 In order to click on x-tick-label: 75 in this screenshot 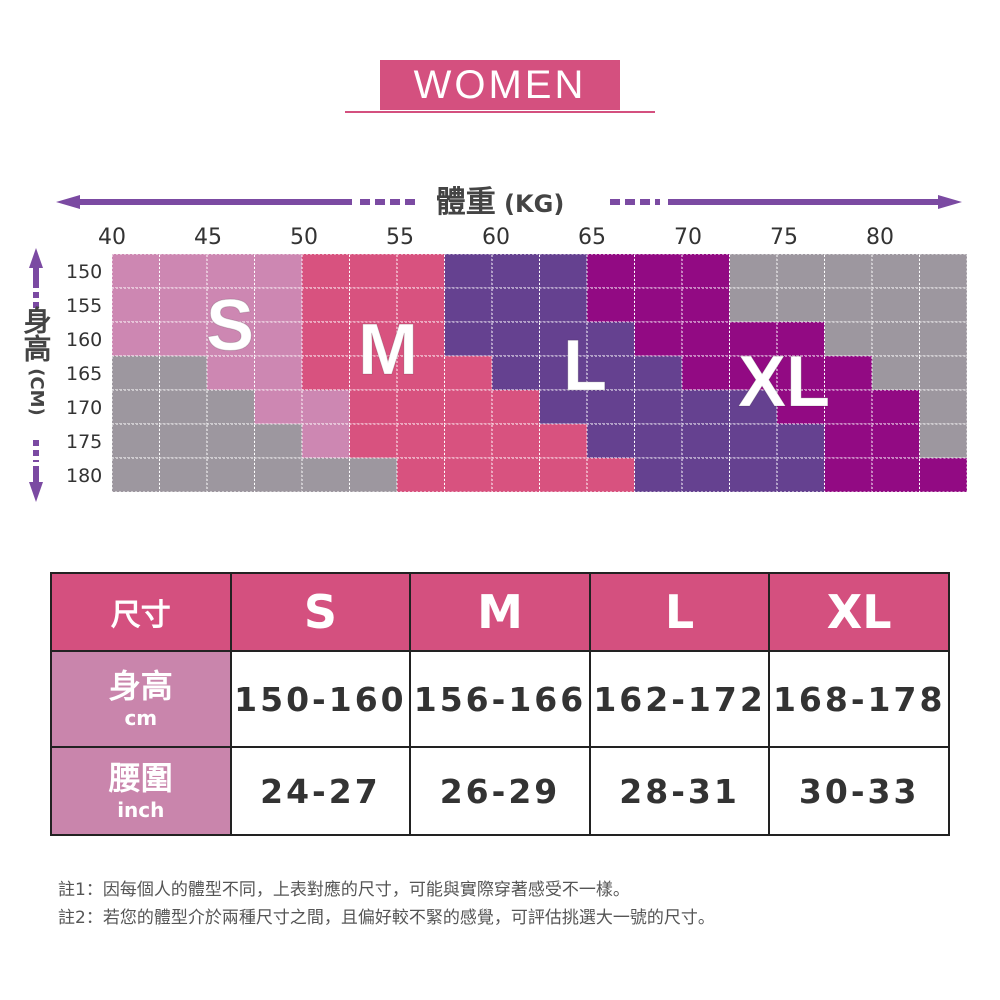, I will do `click(784, 237)`.